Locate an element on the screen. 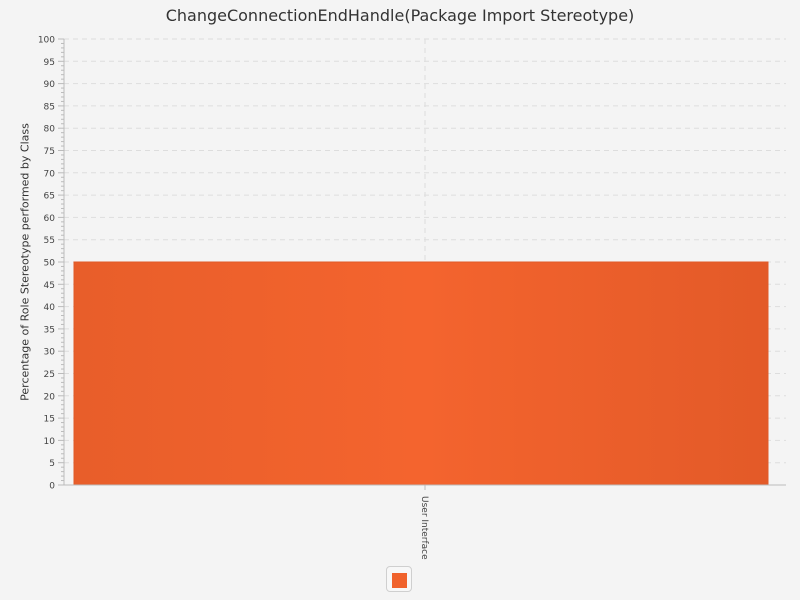 This screenshot has width=800, height=600. y-tick-label: 5 is located at coordinates (52, 464).